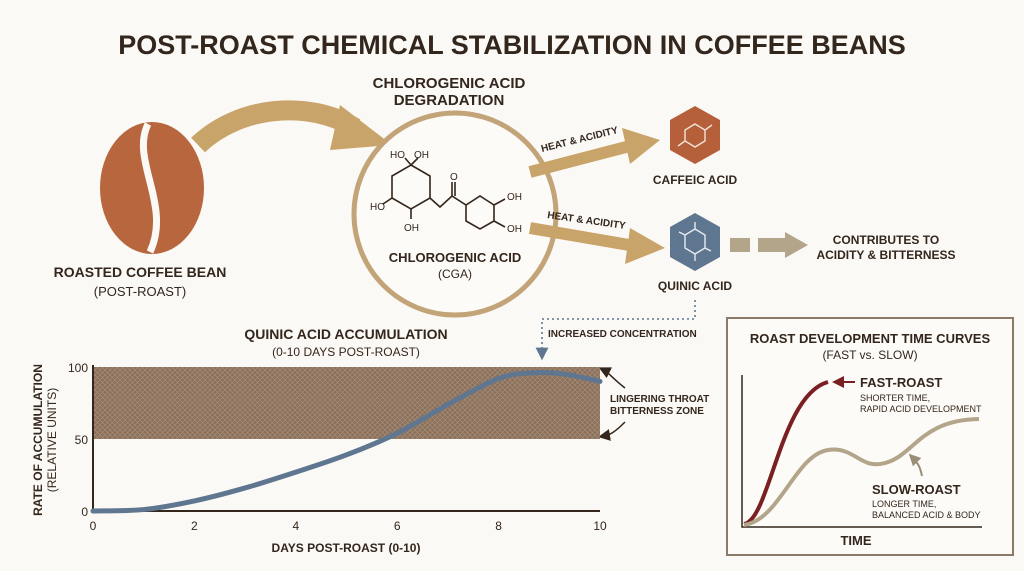  I want to click on quinic-acid-label: QUINIC ACID, so click(695, 286).